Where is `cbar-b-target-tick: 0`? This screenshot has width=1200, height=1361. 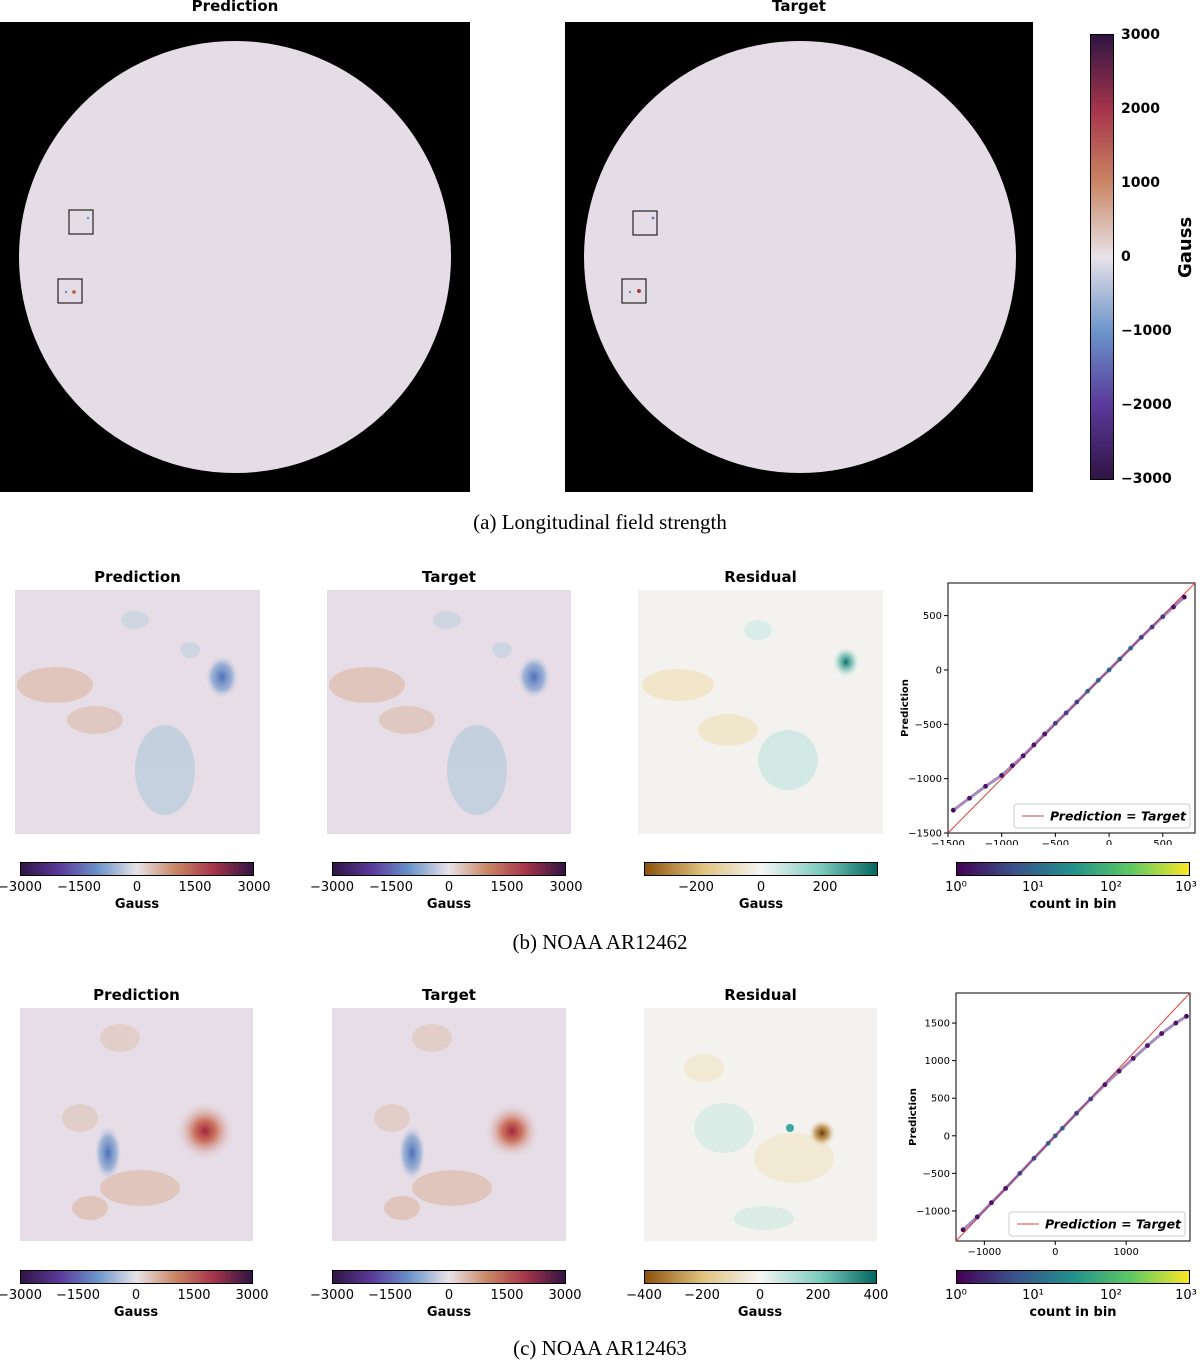 cbar-b-target-tick: 0 is located at coordinates (449, 887).